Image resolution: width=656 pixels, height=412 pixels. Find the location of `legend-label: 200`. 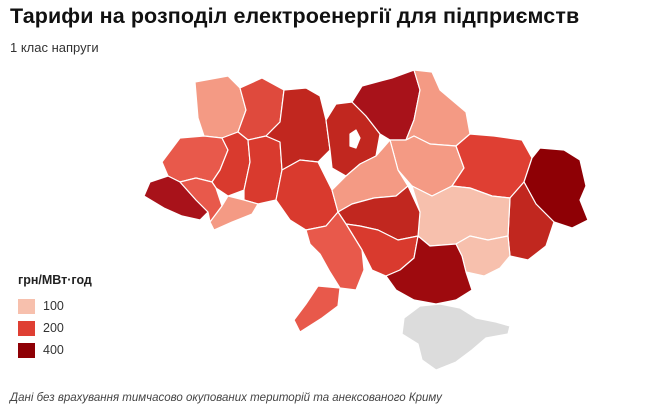

legend-label: 200 is located at coordinates (53, 328).